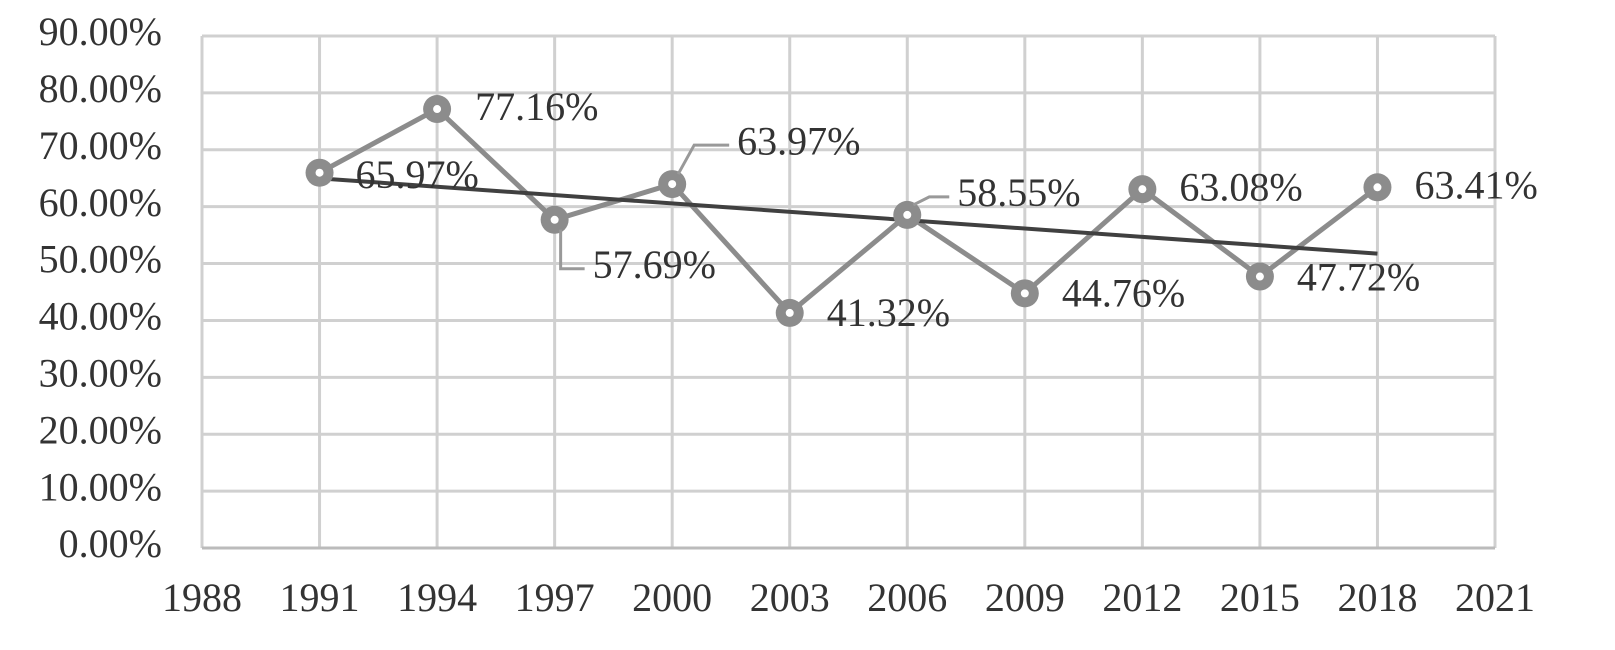  Describe the element at coordinates (100, 202) in the screenshot. I see `y-tick-label: 60.00%` at that location.